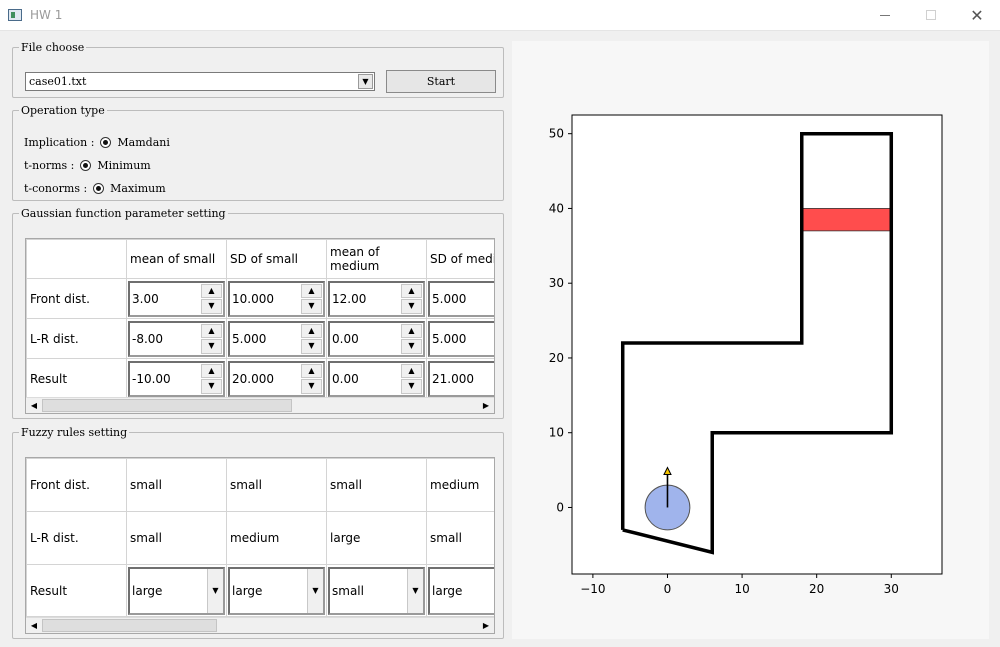 The height and width of the screenshot is (647, 1000). I want to click on fuzzy-rules-horizontal-scrollbar: ◀ ▶, so click(260, 625).